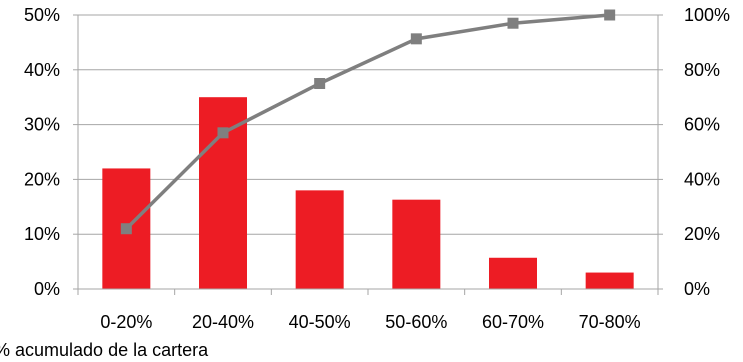 Image resolution: width=743 pixels, height=362 pixels. Describe the element at coordinates (702, 234) in the screenshot. I see `right-tick-label: 20%` at that location.